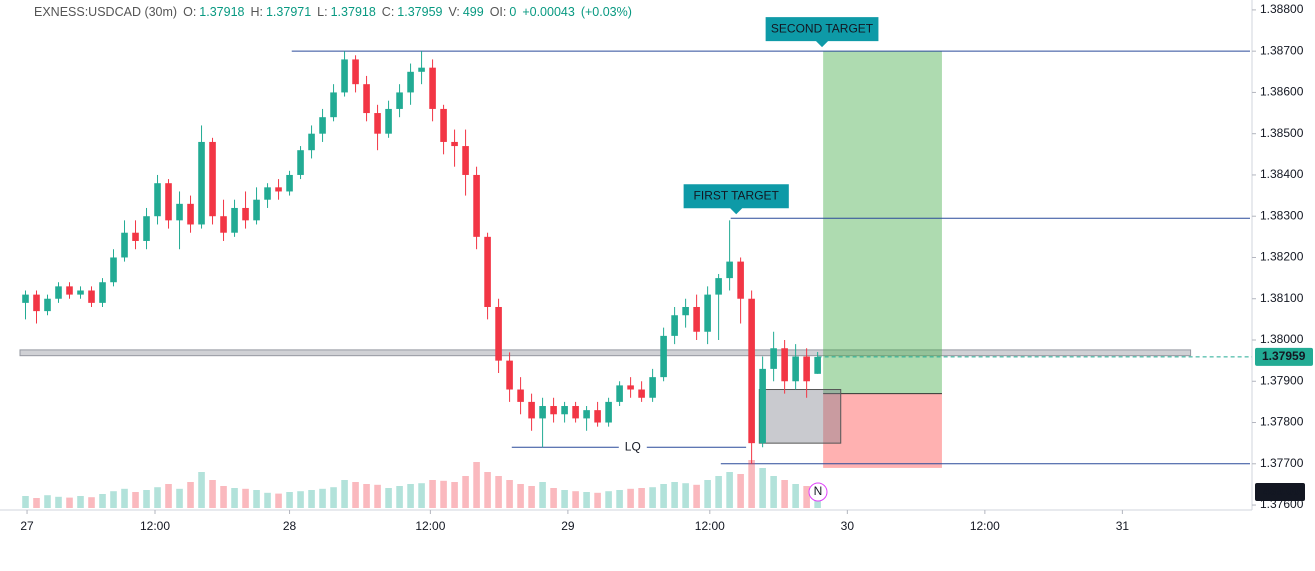 The height and width of the screenshot is (571, 1315). Describe the element at coordinates (1282, 133) in the screenshot. I see `y-tick-label: 1.38500` at that location.